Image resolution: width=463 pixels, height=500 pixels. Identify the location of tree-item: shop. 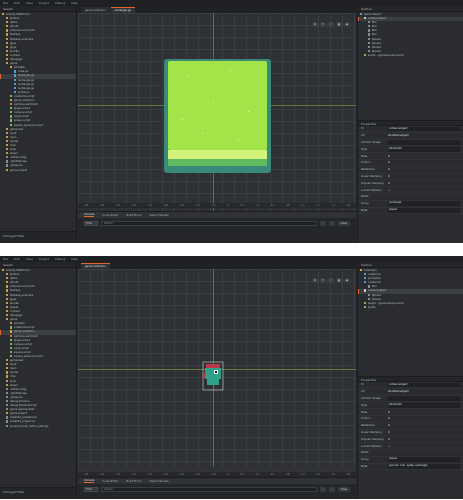
(38, 150).